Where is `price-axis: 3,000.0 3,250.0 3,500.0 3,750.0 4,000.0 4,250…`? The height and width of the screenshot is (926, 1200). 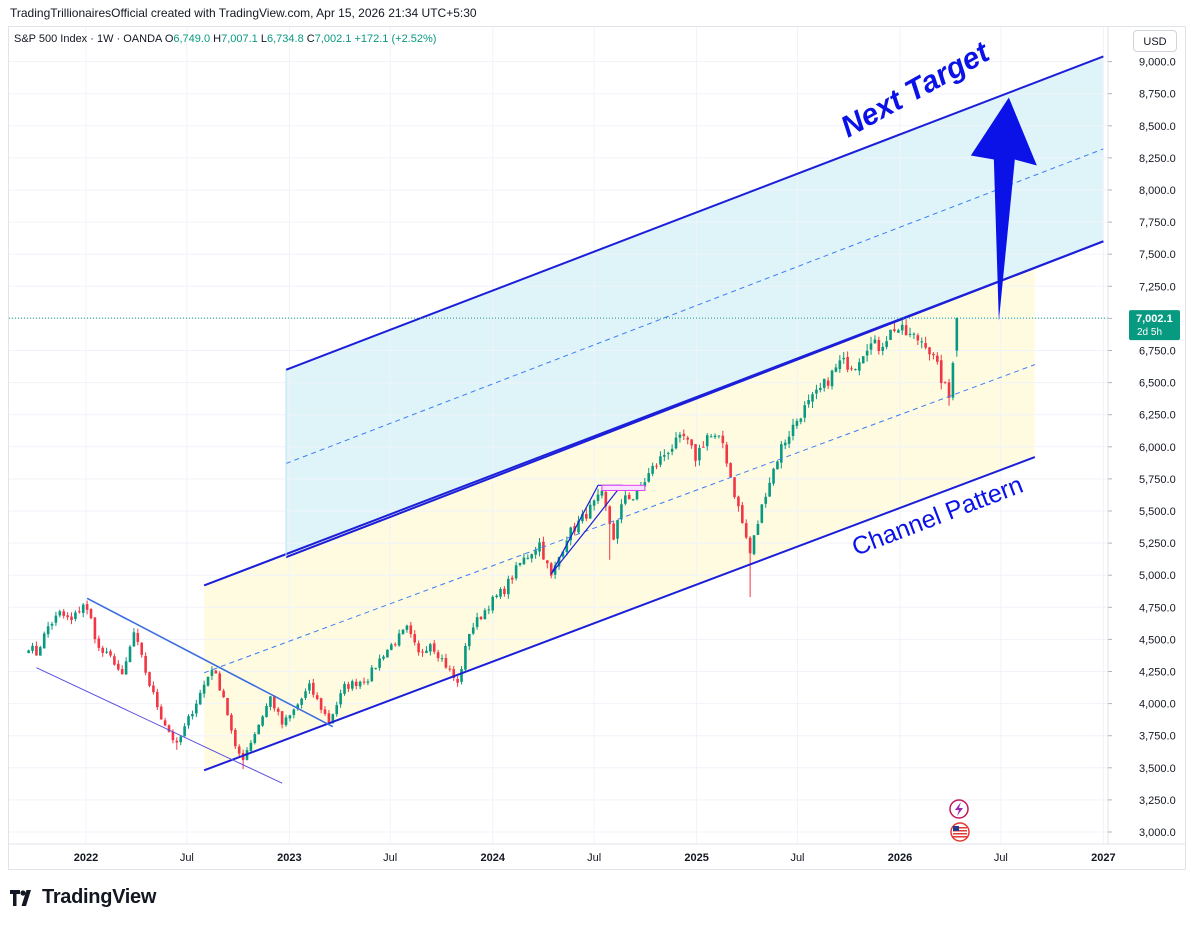
price-axis: 3,000.0 3,250.0 3,500.0 3,750.0 4,000.0 4,250… is located at coordinates (1143, 435).